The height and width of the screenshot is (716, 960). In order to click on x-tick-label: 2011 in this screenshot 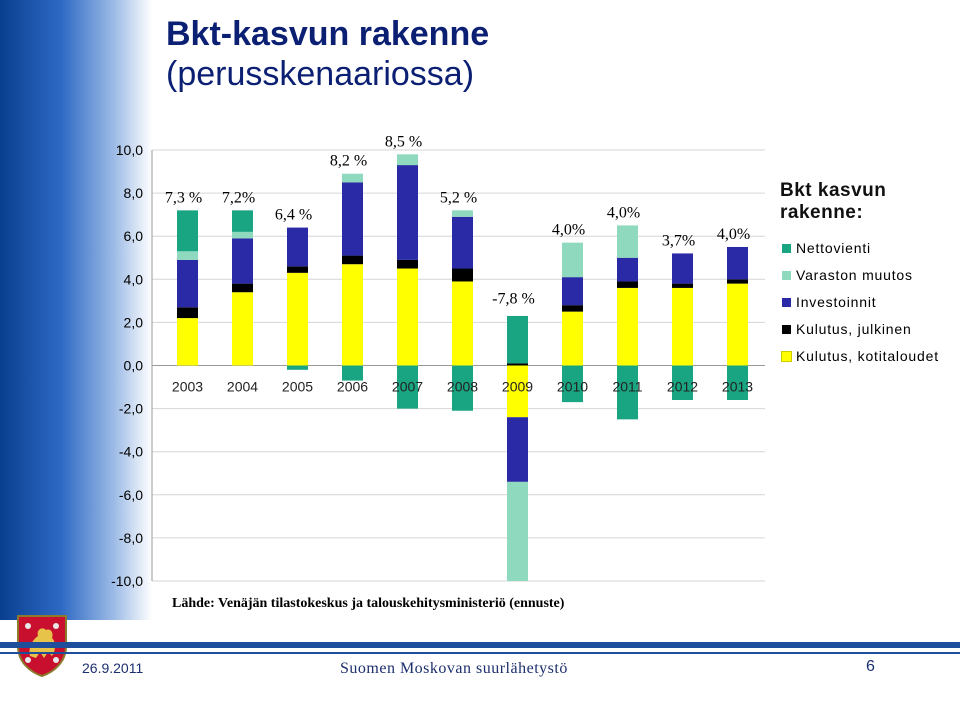, I will do `click(627, 387)`.